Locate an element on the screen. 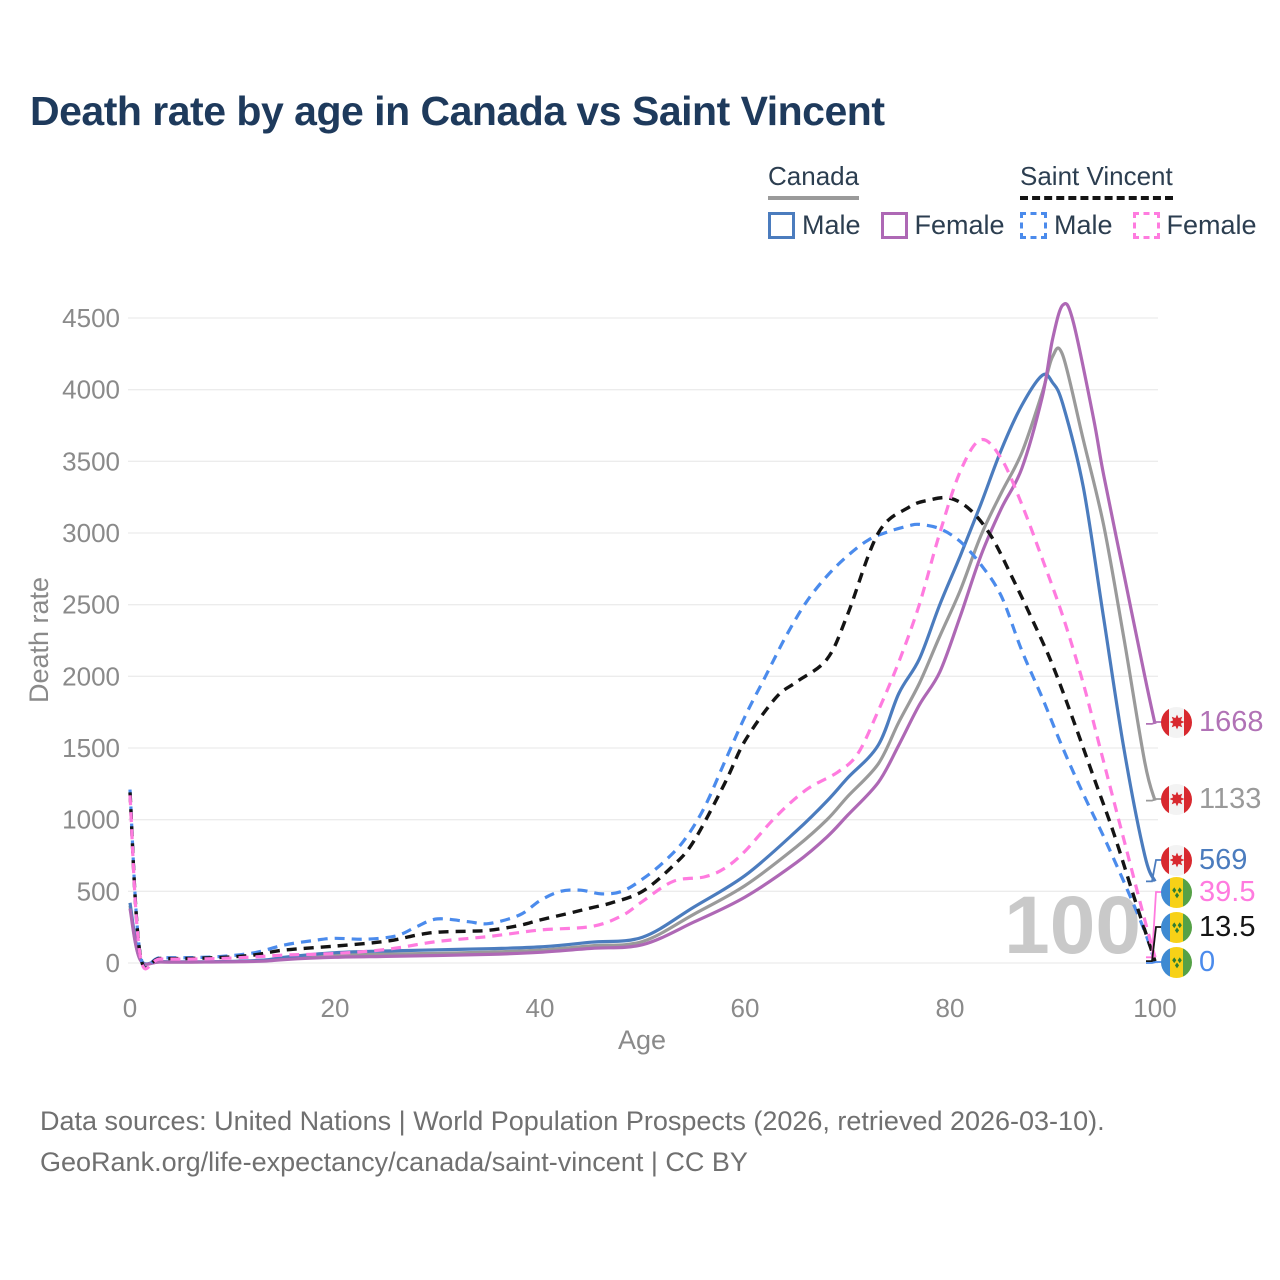  end-label-leader-sv-female is located at coordinates (1154, 925).